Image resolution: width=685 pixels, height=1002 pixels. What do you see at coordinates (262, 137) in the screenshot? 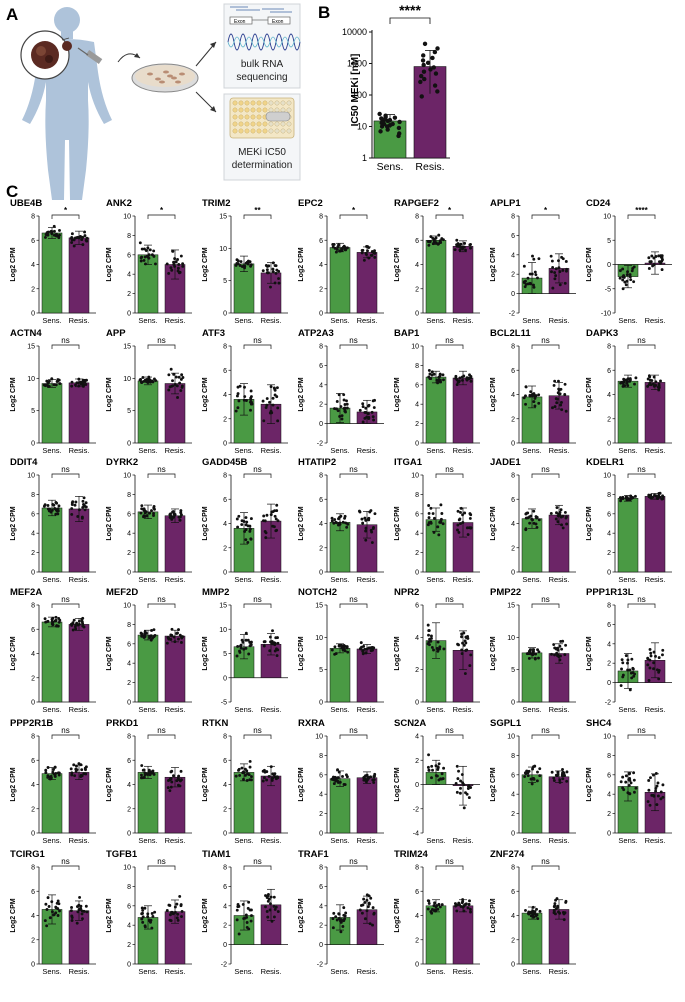
I see `ic50-plate-illustration: MEKi IC50 determination` at bounding box center [262, 137].